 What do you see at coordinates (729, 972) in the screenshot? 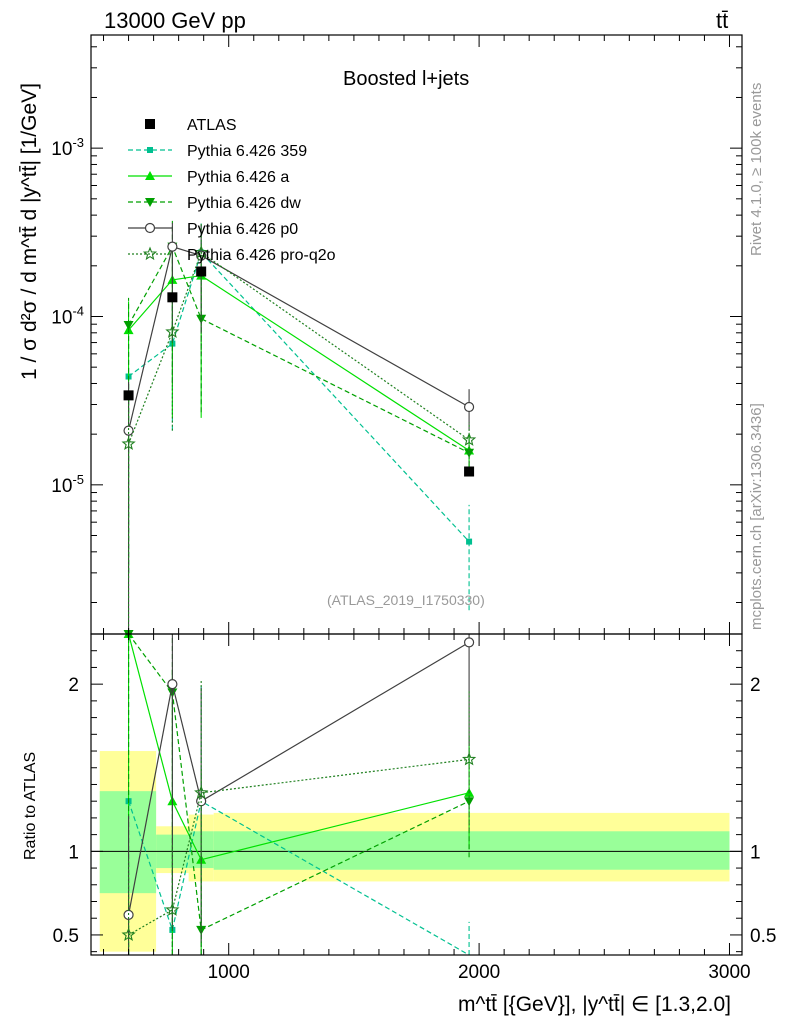
I see `x-tick-label: 3000` at bounding box center [729, 972].